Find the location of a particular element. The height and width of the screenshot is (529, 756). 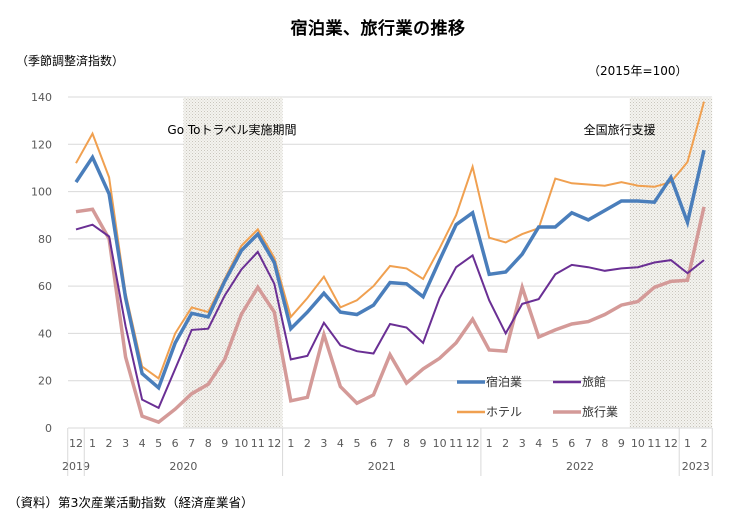

y-tick-label: 0 is located at coordinates (48, 428).